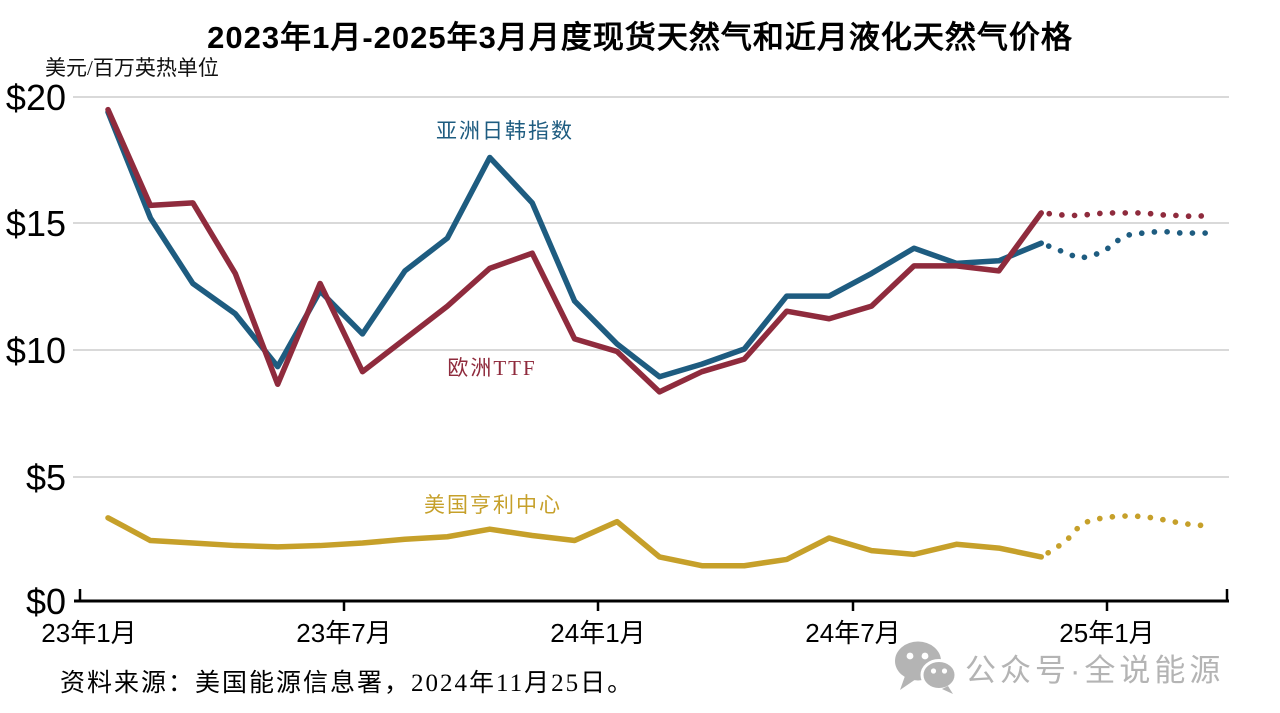  Describe the element at coordinates (493, 505) in the screenshot. I see `series-label-henryhub: 美国亨利中心` at that location.